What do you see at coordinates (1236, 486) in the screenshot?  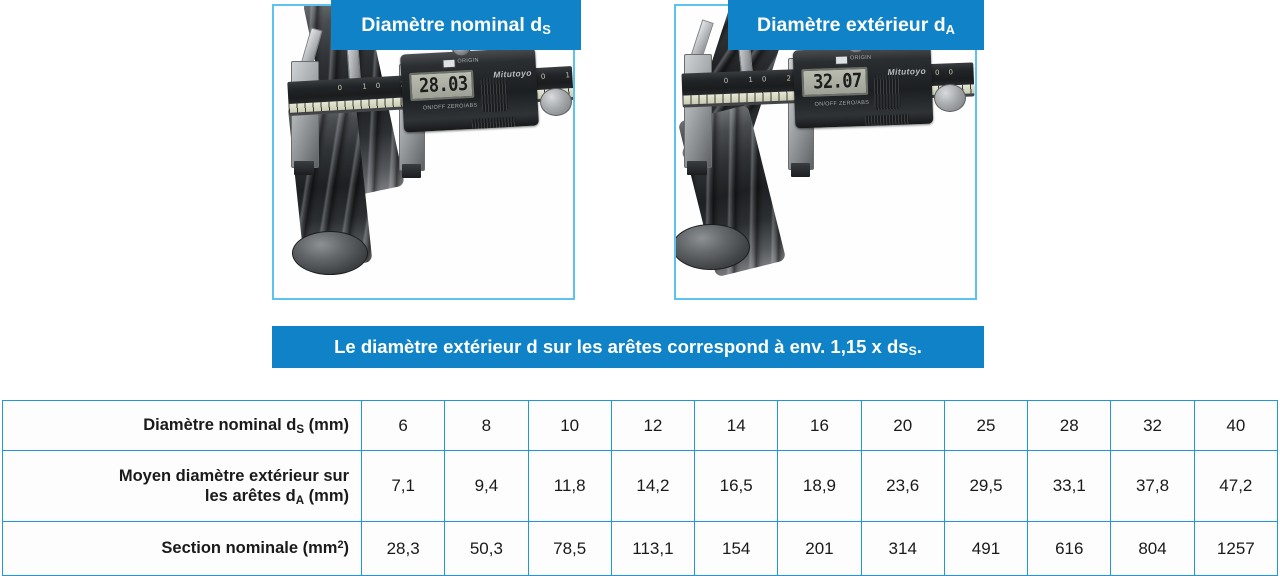 I see `table-cell: 47,2` at bounding box center [1236, 486].